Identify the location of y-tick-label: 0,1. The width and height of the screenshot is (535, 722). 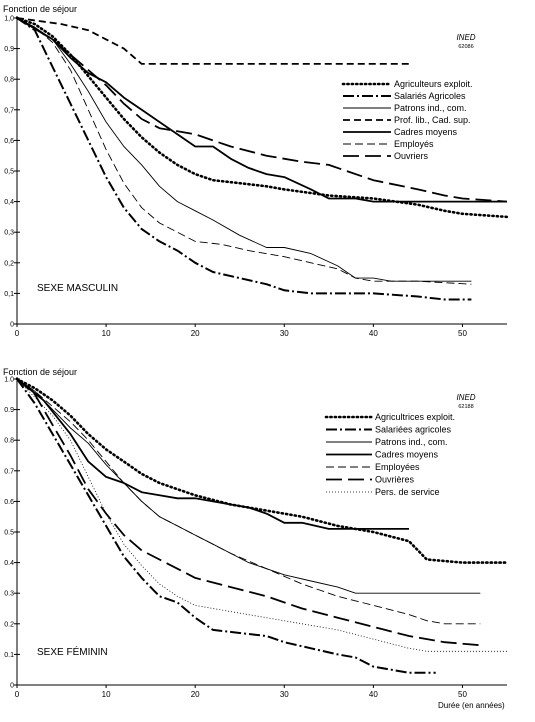
(9, 294).